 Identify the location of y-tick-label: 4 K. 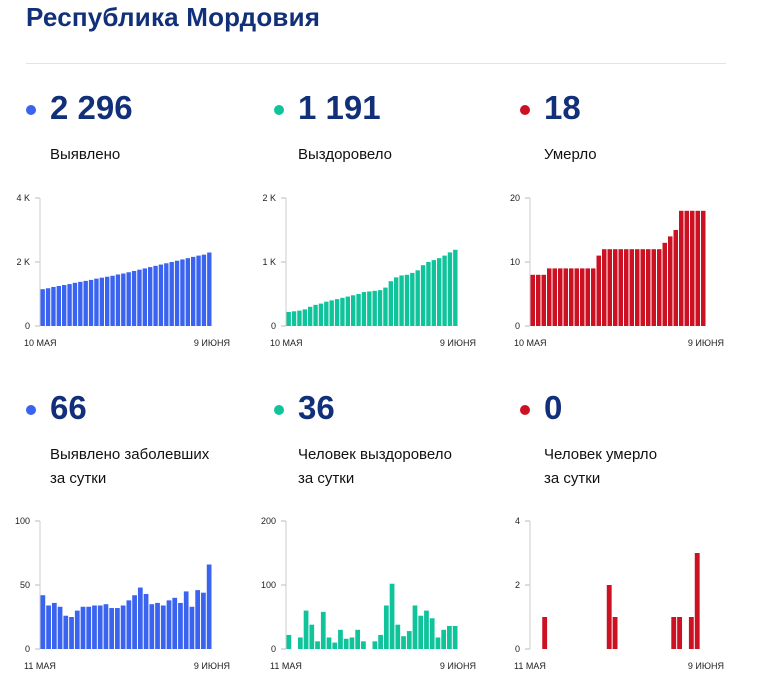
(23, 198).